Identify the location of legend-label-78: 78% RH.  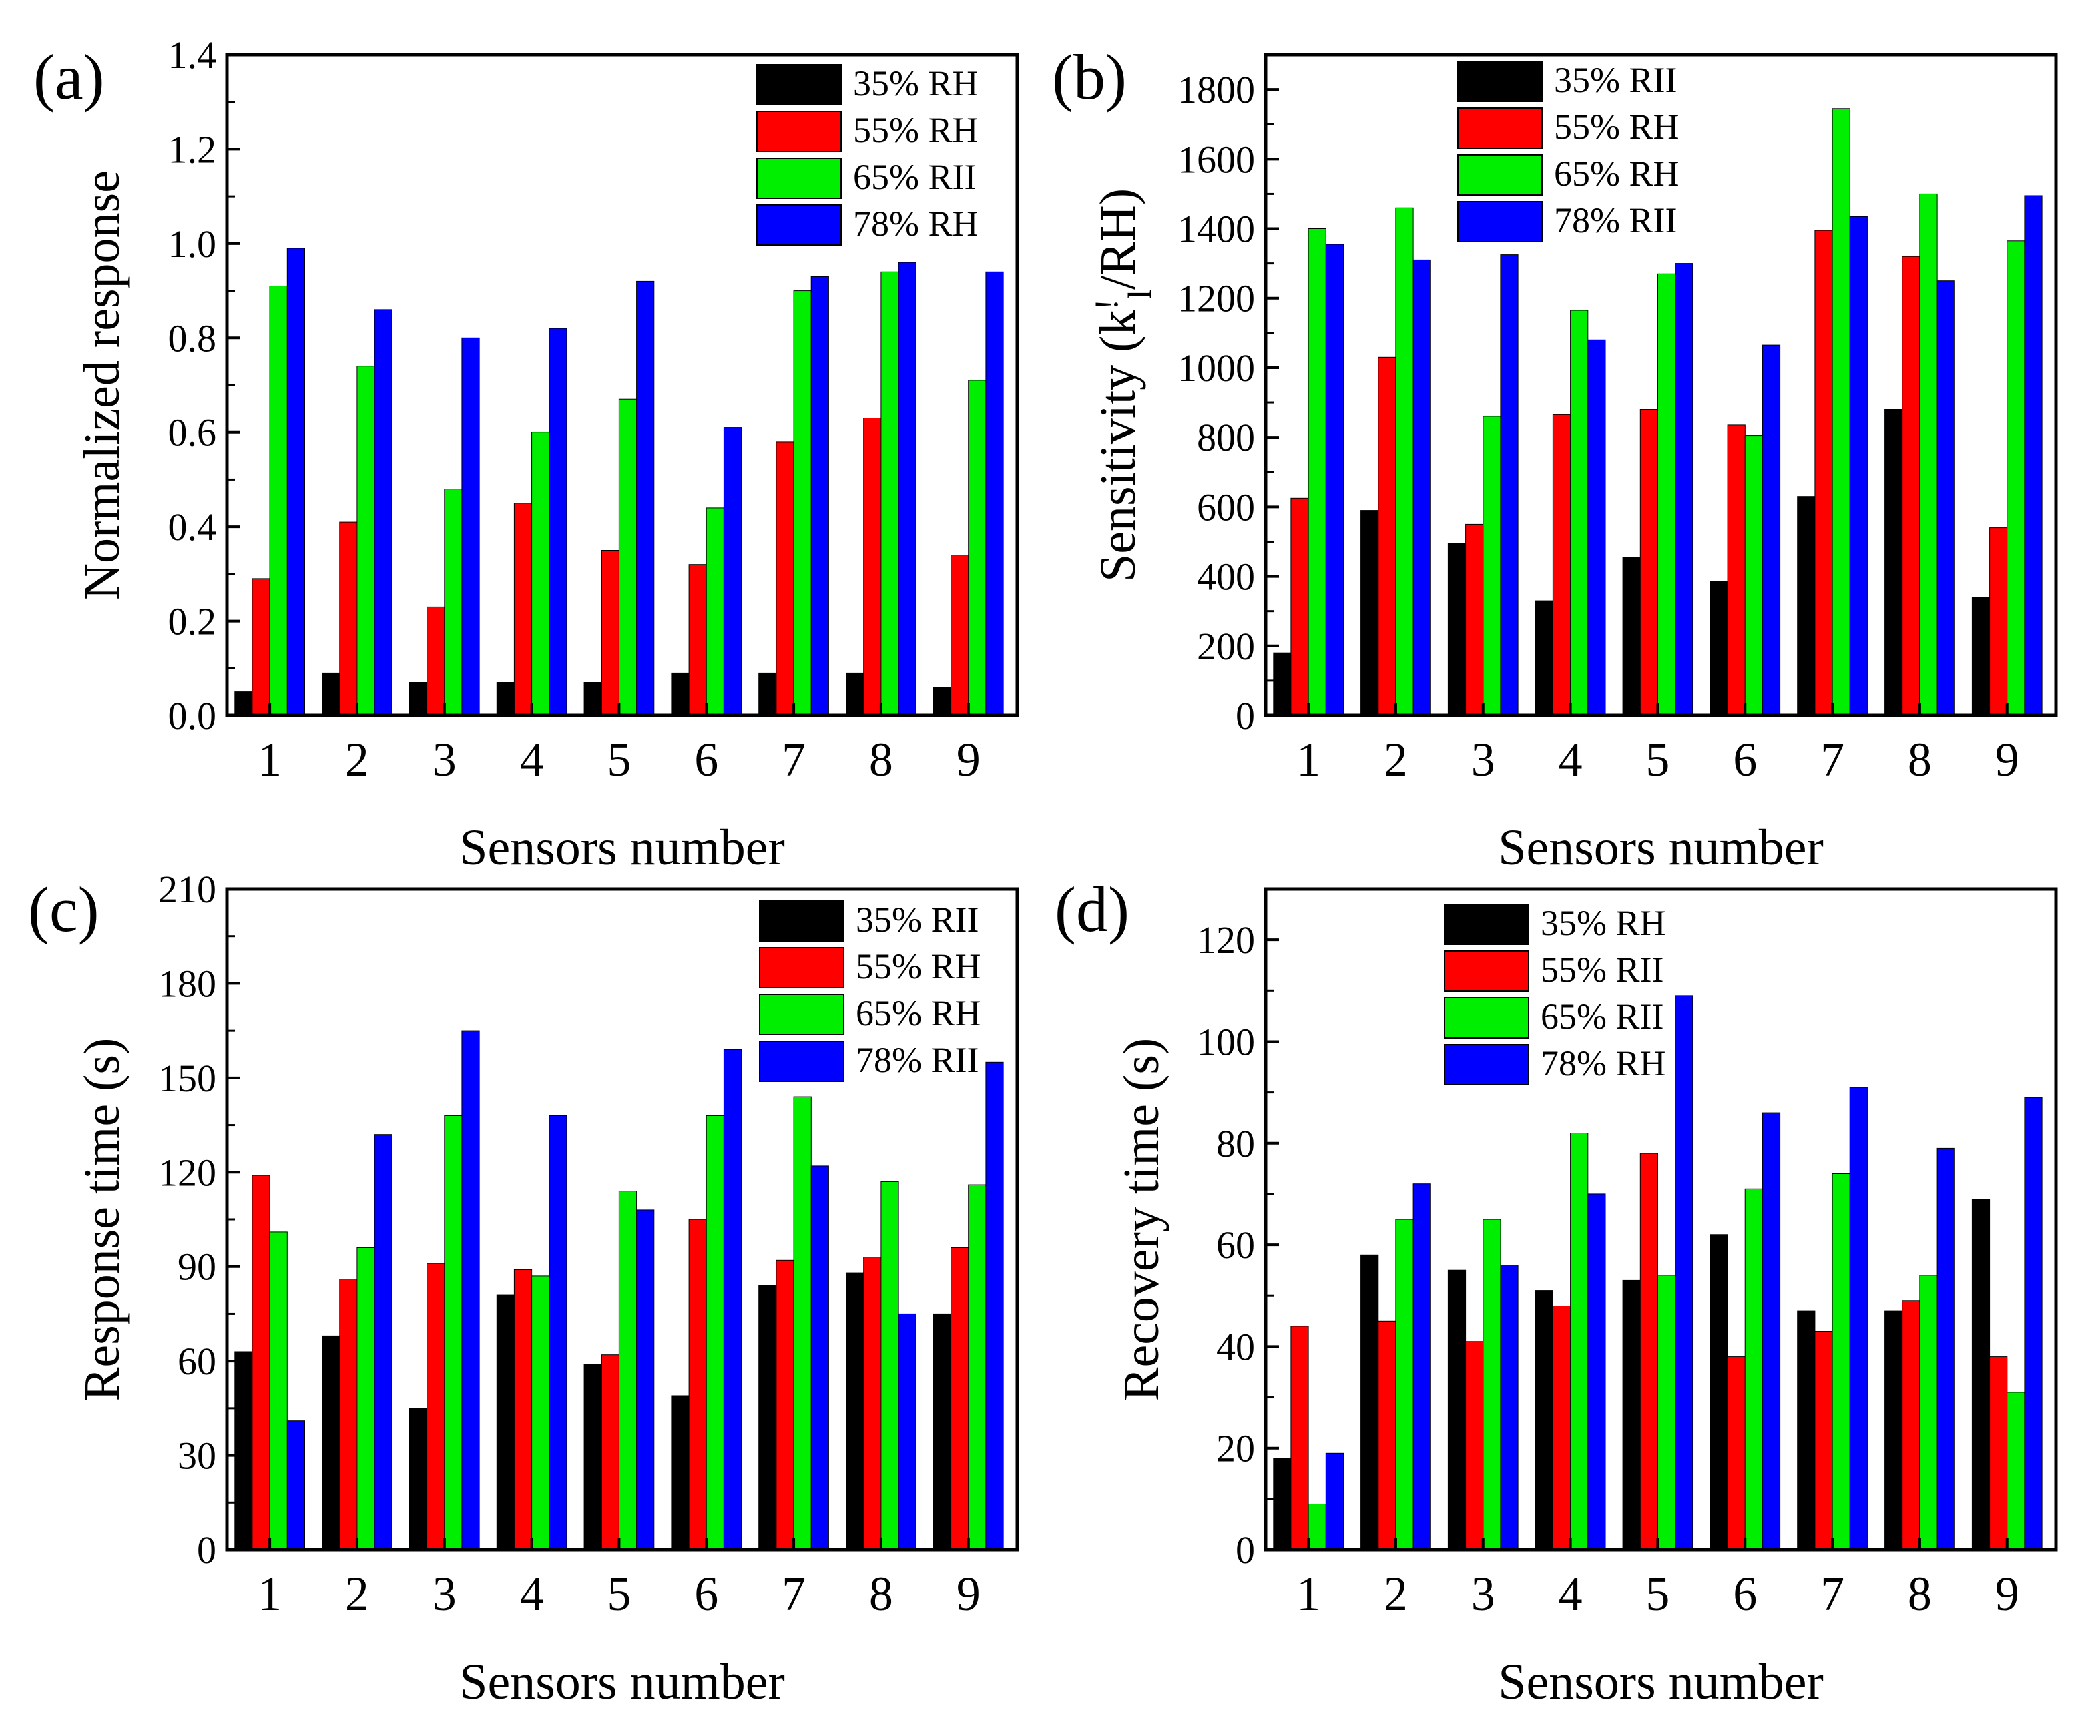
(916, 224).